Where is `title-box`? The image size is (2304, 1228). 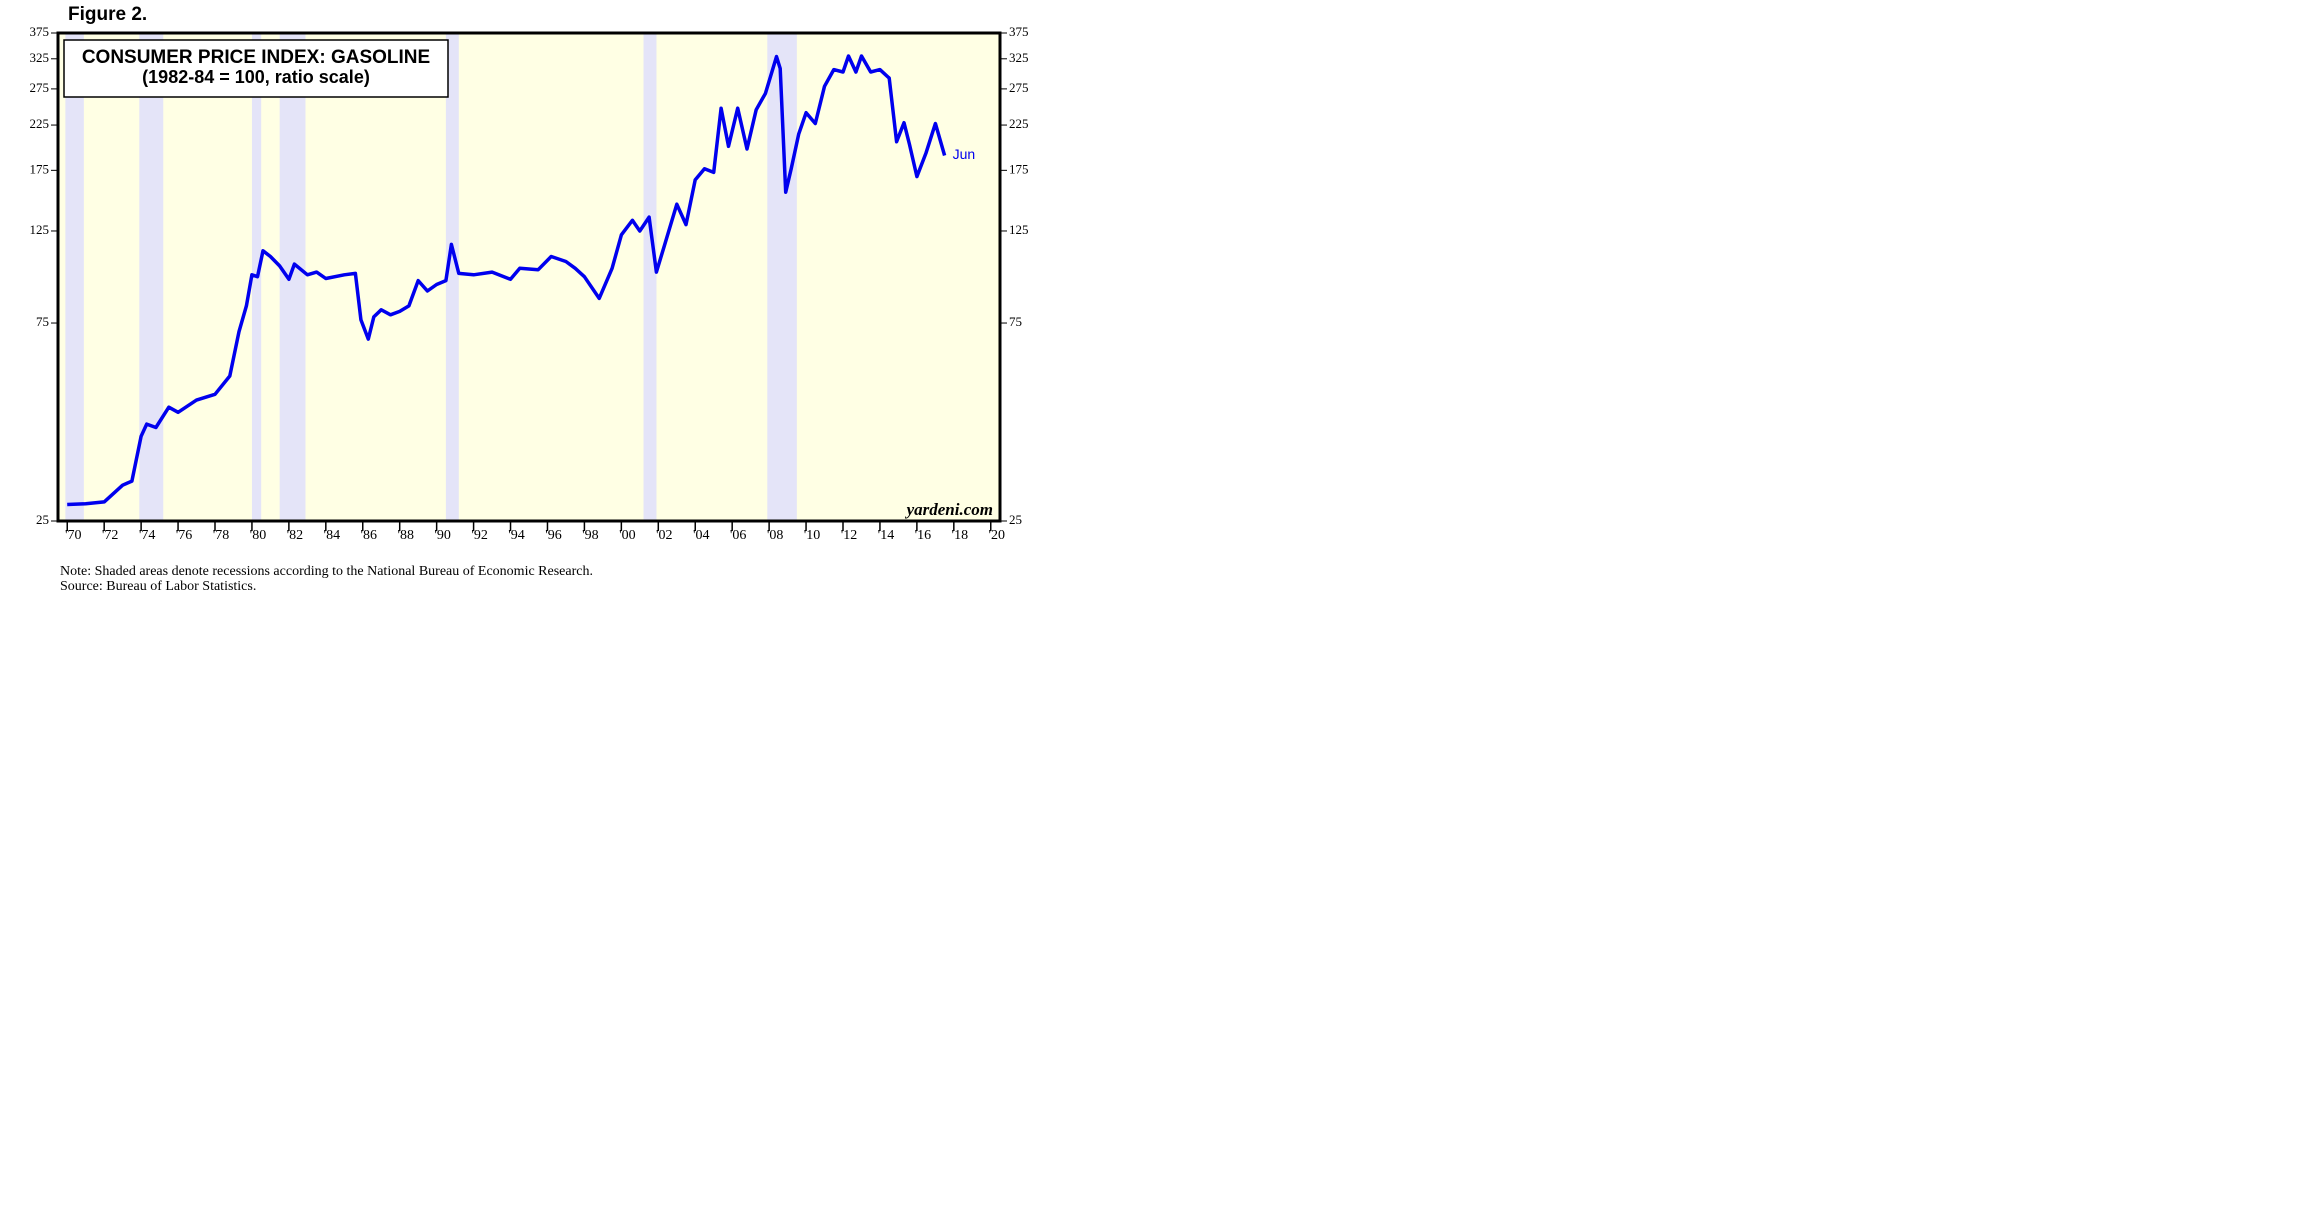 title-box is located at coordinates (256, 68).